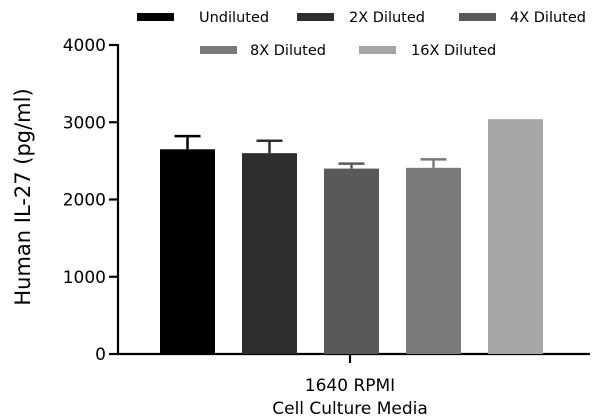 The image size is (595, 420). What do you see at coordinates (100, 355) in the screenshot?
I see `y-tick-label: 0` at bounding box center [100, 355].